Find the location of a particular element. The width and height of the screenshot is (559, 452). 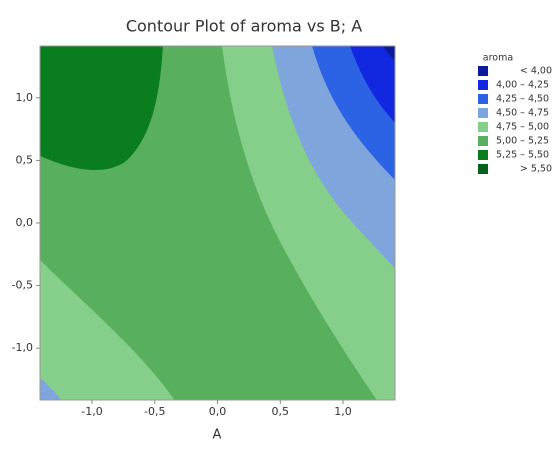

legend-label: 4,00 – 4,25 is located at coordinates (522, 85).